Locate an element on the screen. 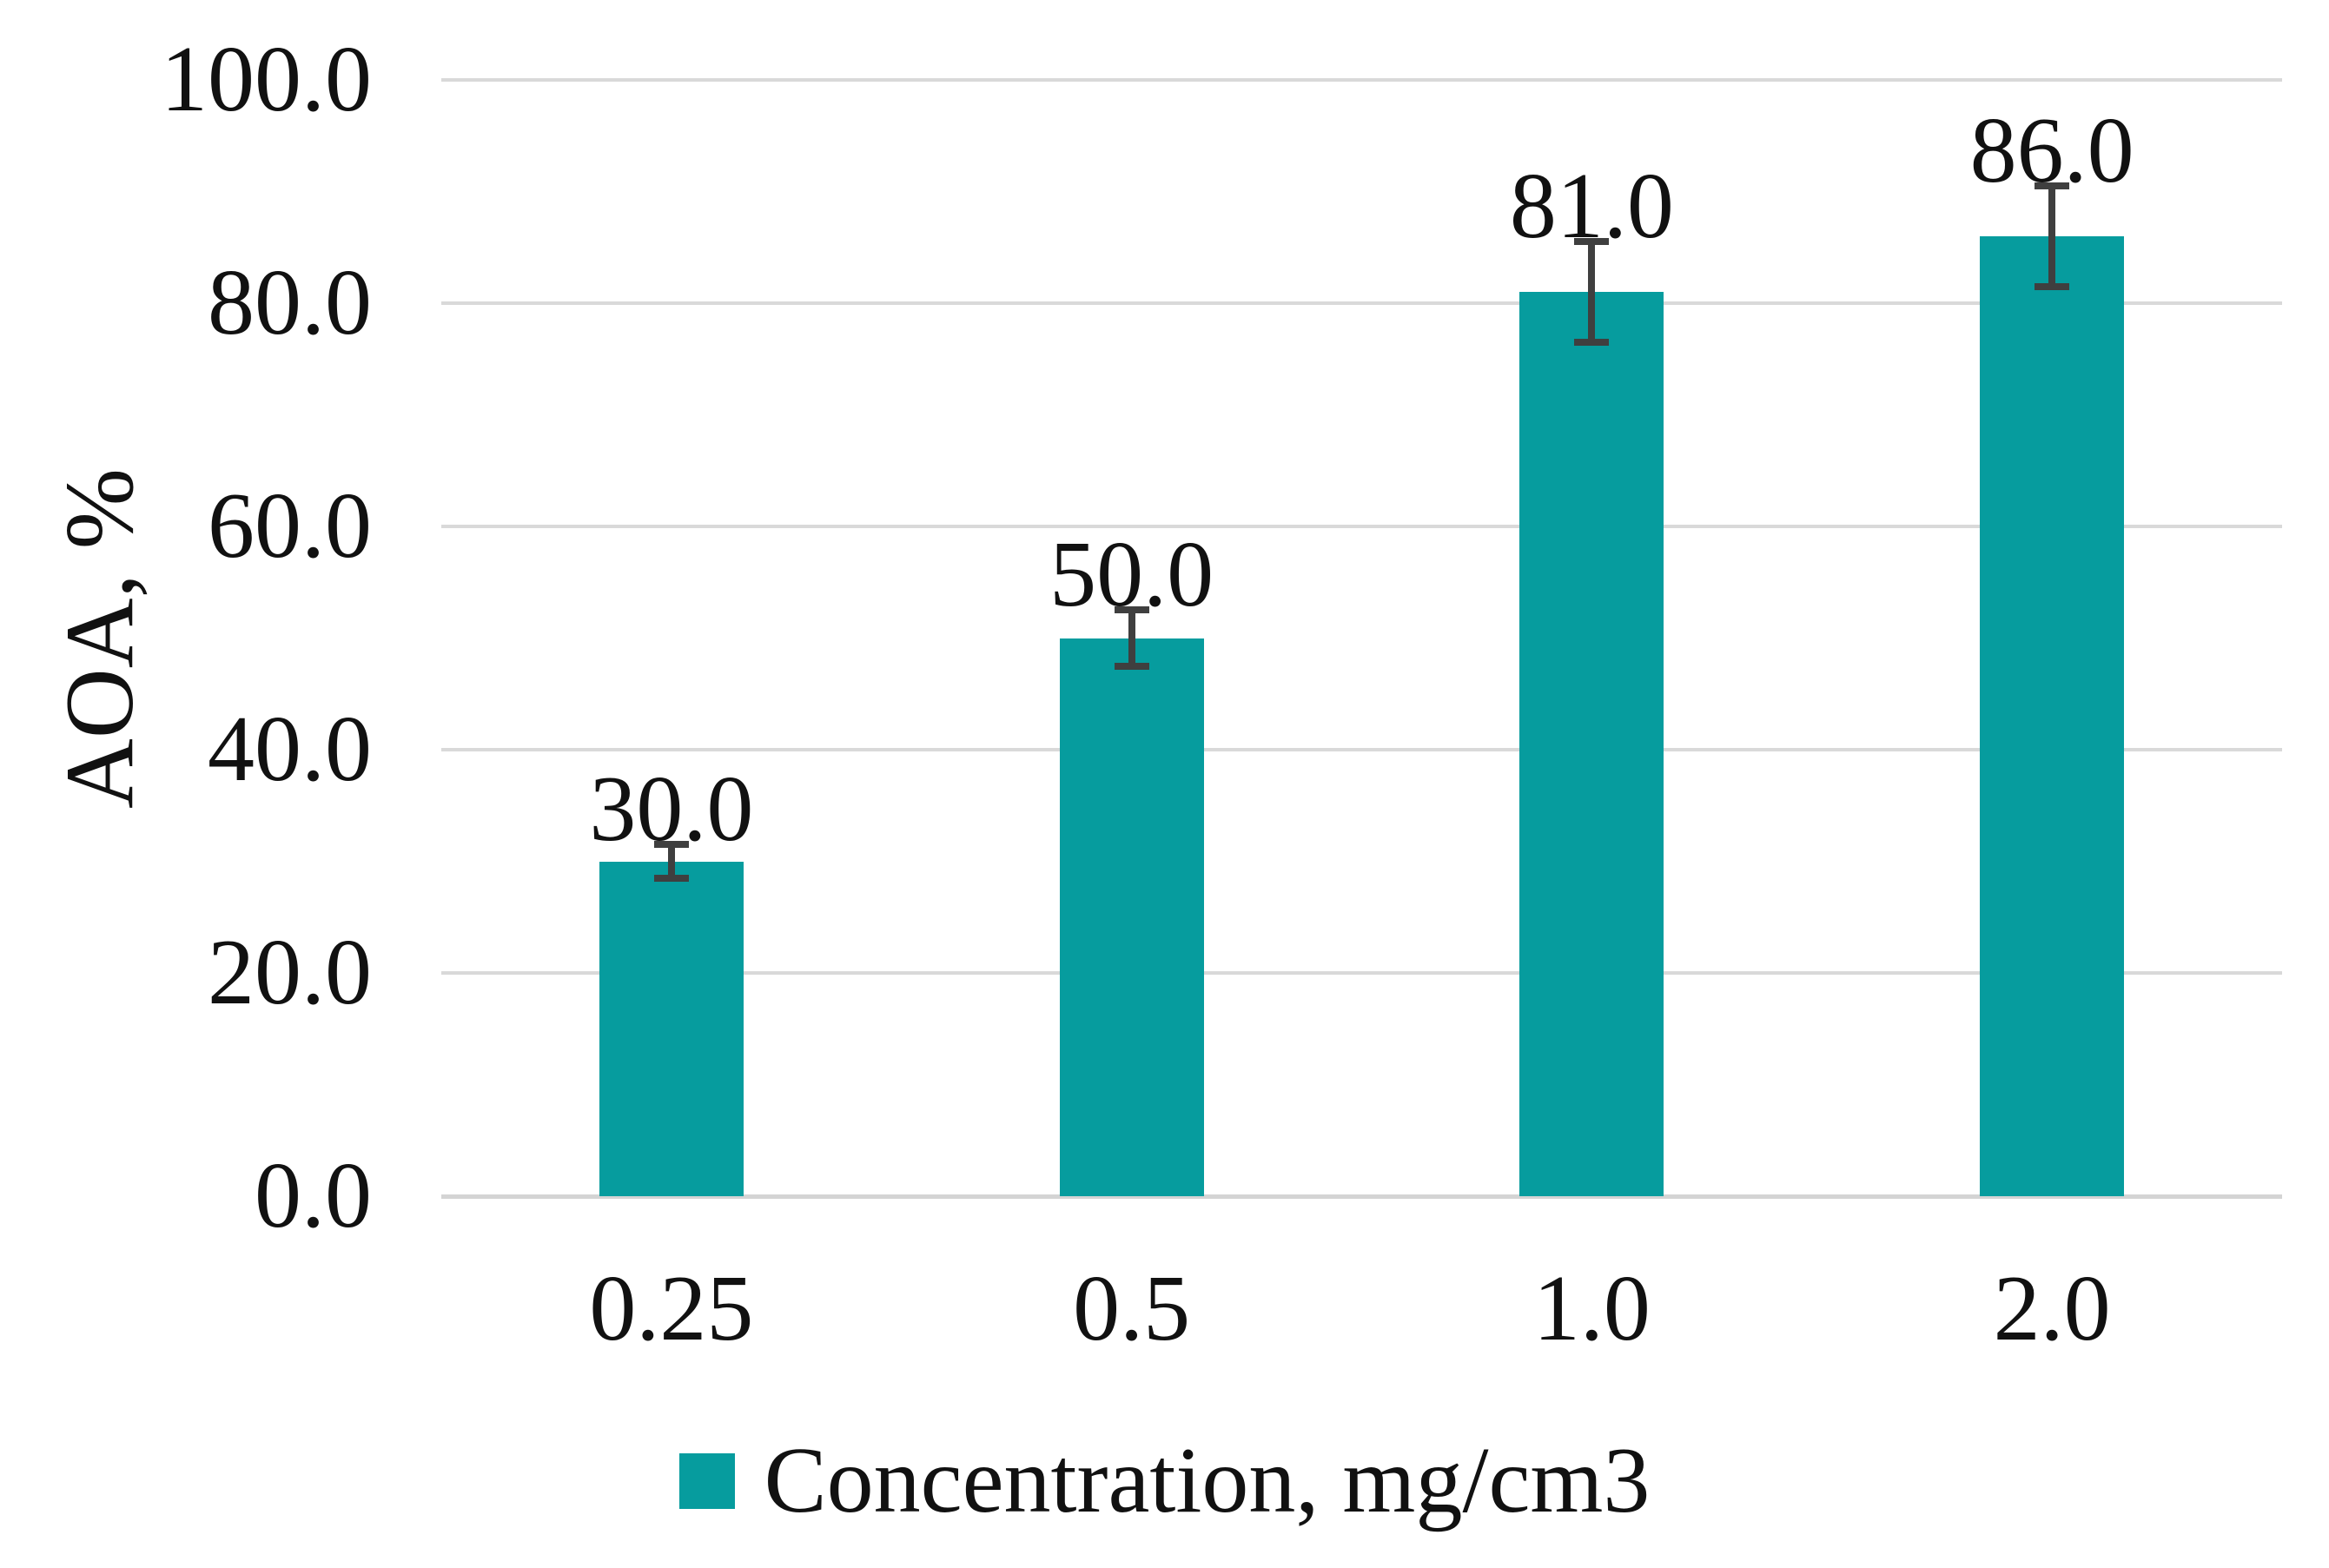 The image size is (2329, 1568). y-tick-label: 100.0 is located at coordinates (266, 79).